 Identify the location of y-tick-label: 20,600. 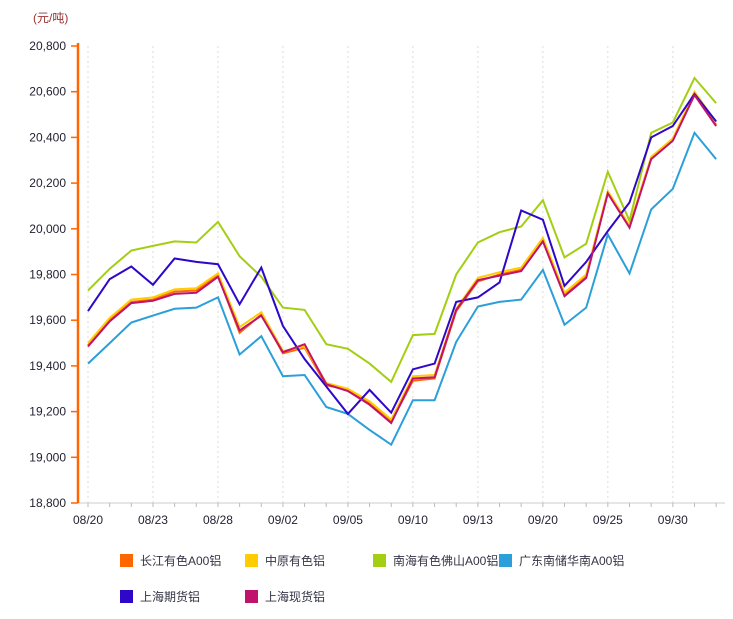
(47, 92).